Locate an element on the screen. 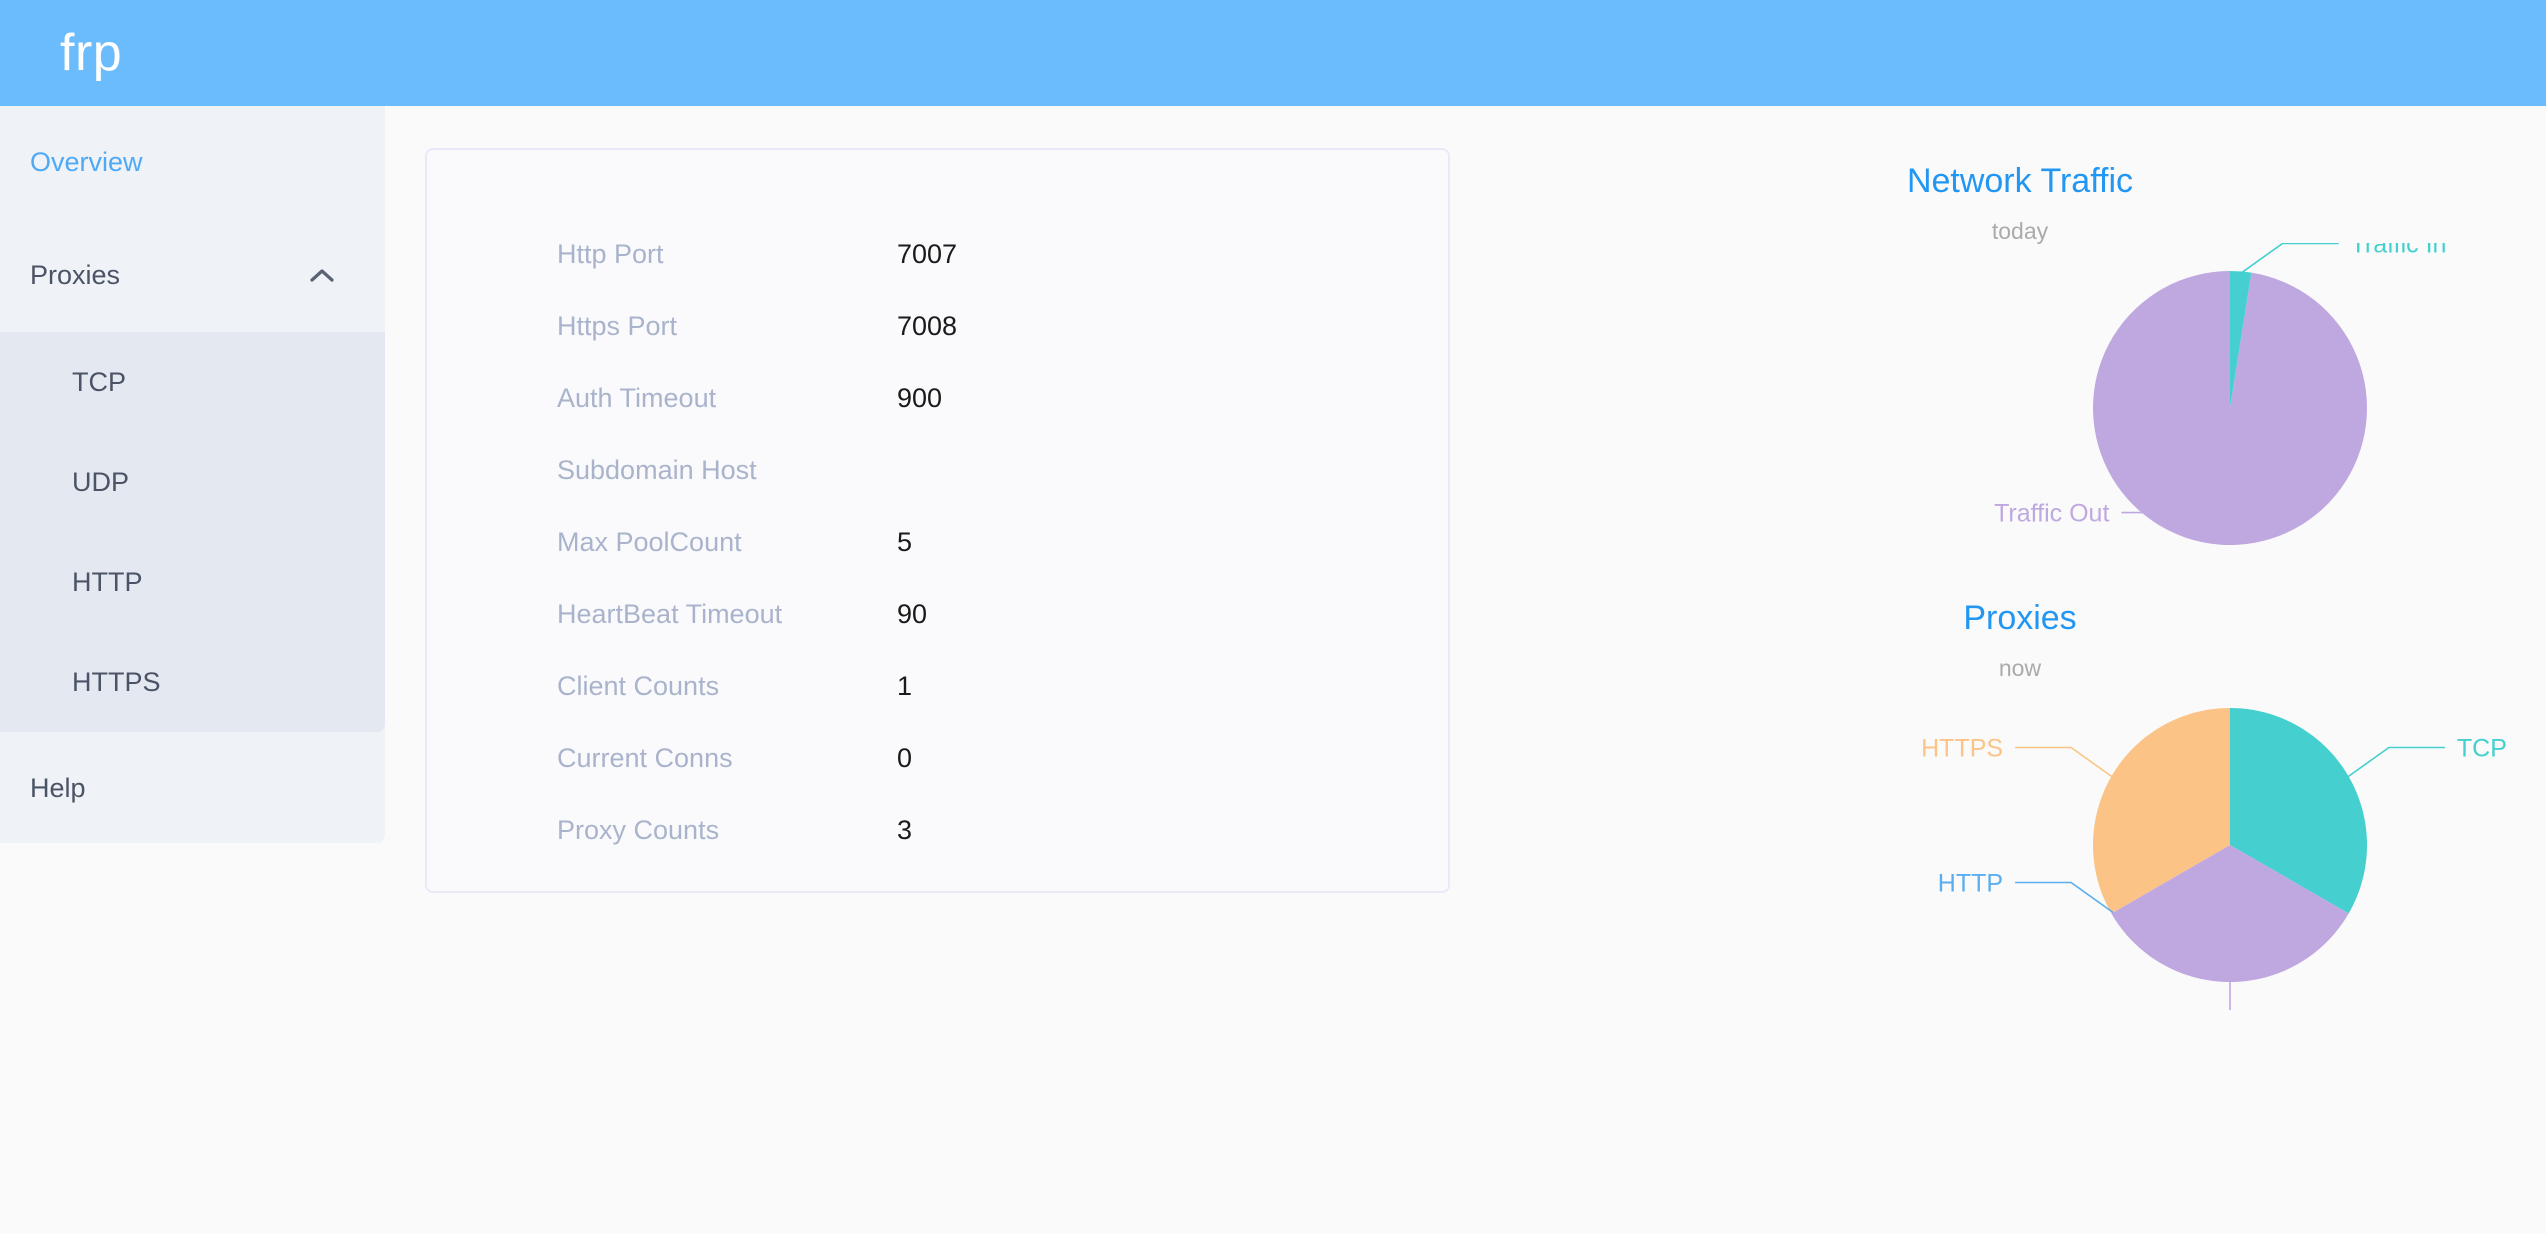  server-info-value: 1 is located at coordinates (905, 685).